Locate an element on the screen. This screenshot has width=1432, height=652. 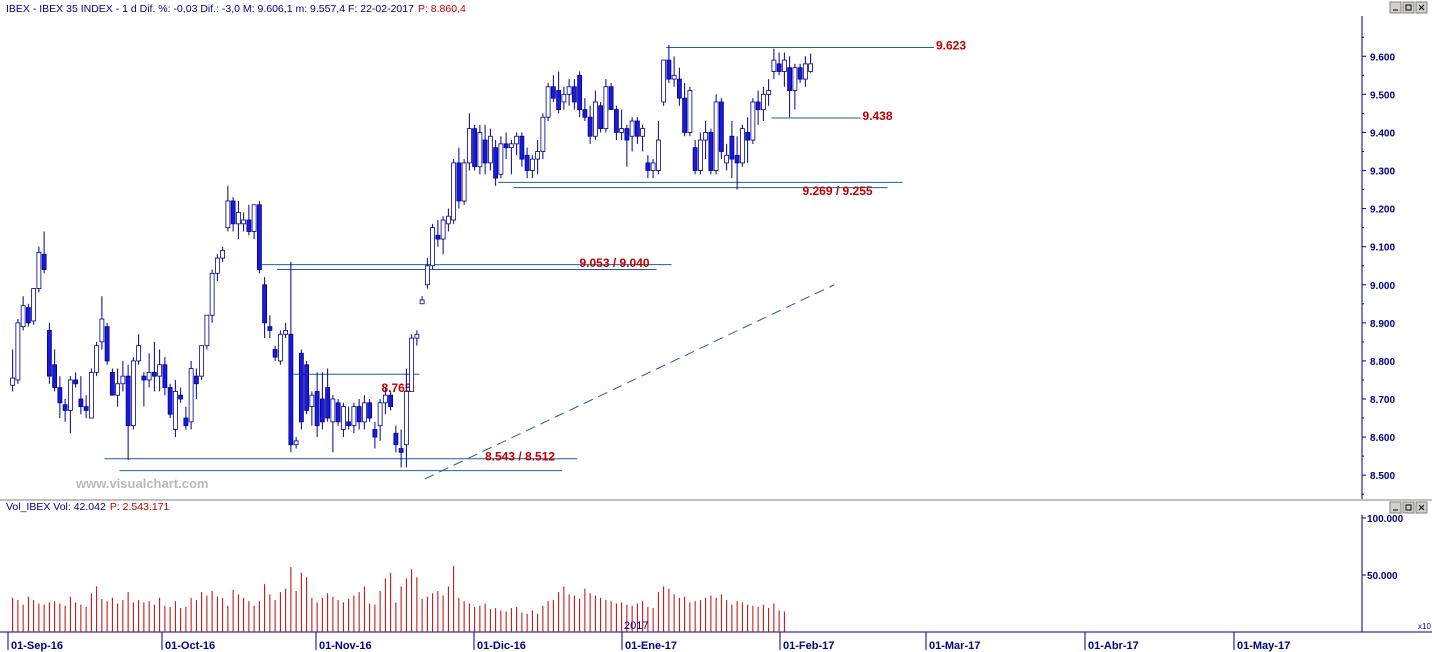
main-pane-controls is located at coordinates (1408, 7).